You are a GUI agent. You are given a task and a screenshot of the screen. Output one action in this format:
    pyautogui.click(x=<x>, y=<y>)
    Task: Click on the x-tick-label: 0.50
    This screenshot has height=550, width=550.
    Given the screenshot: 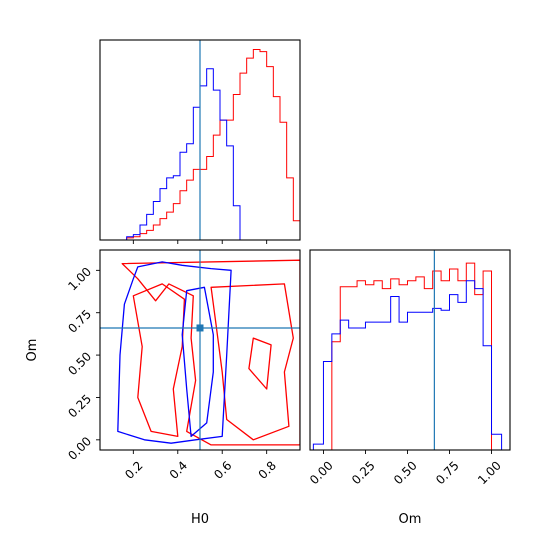 What is the action you would take?
    pyautogui.click(x=405, y=472)
    